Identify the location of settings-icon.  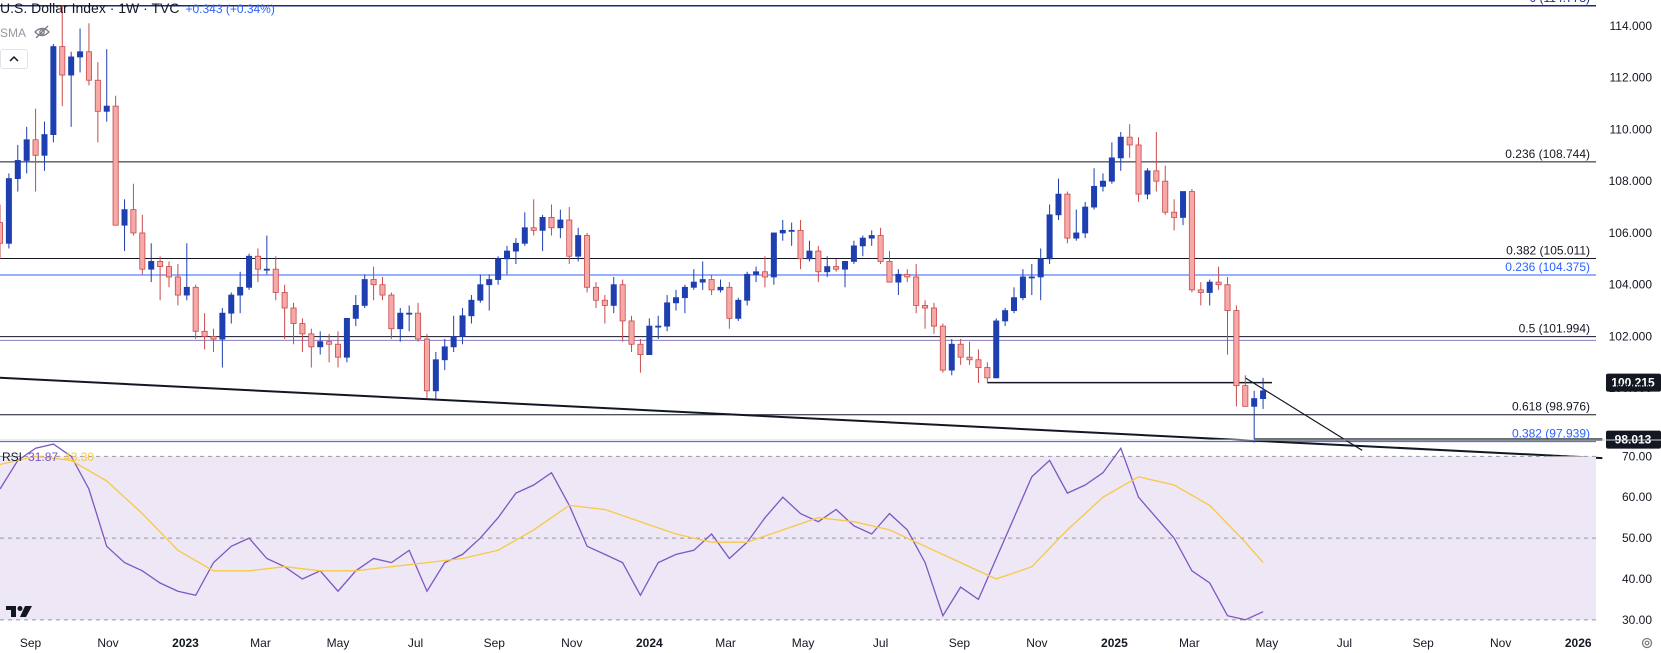
(1647, 643).